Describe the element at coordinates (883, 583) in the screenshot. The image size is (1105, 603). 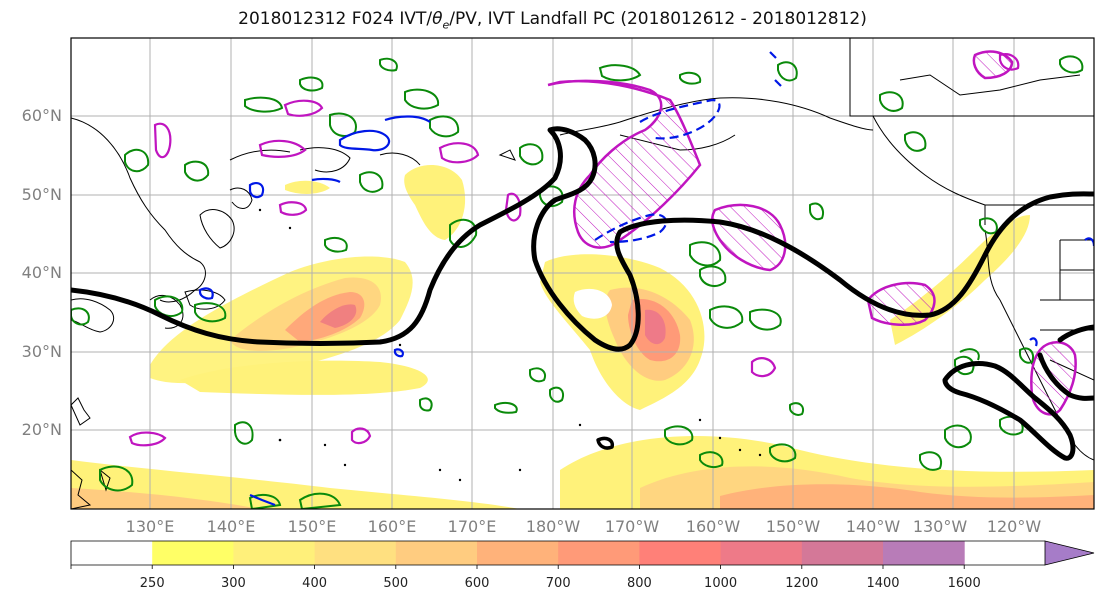
I see `colorbar-label: 1400` at that location.